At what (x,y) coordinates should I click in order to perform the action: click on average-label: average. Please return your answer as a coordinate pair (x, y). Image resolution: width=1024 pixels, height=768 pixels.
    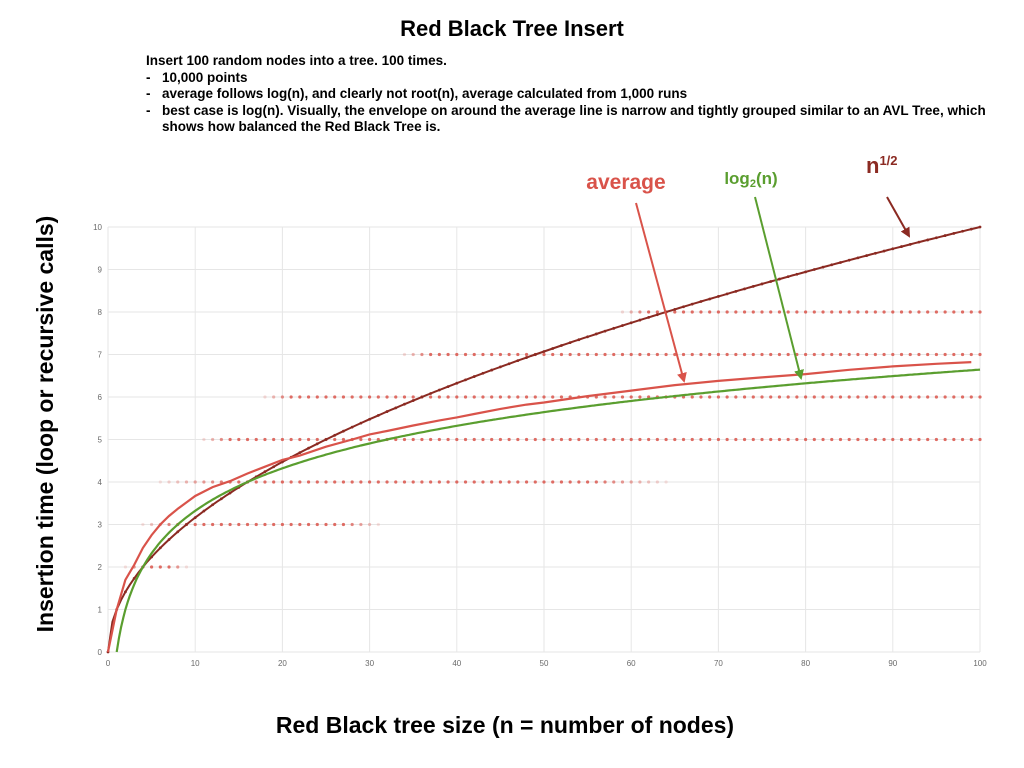
    Looking at the image, I should click on (625, 182).